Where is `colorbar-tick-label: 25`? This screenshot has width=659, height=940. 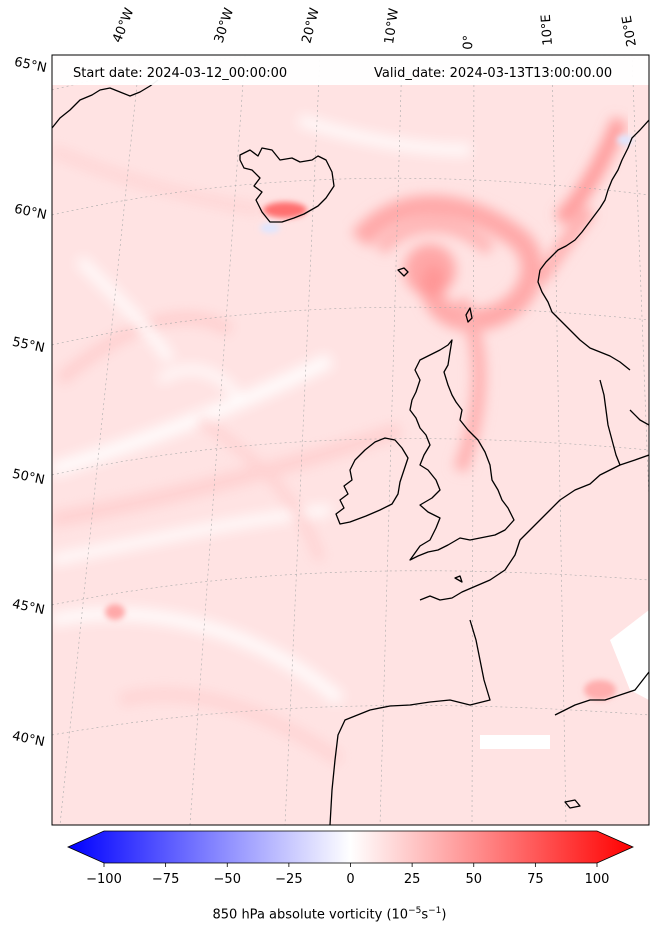
colorbar-tick-label: 25 is located at coordinates (412, 879).